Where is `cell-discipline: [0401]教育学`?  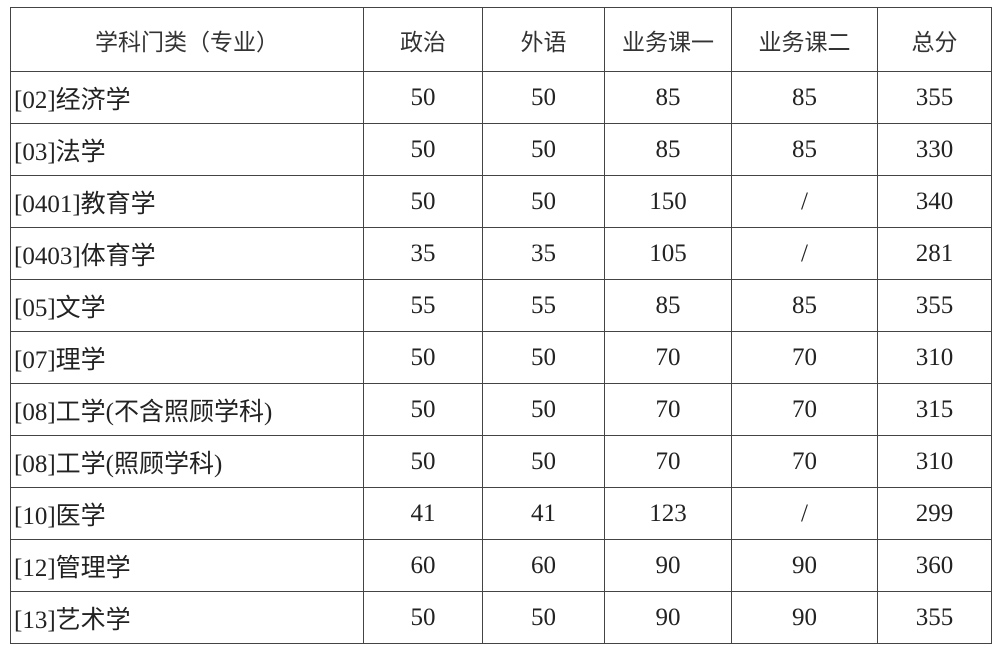 cell-discipline: [0401]教育学 is located at coordinates (187, 201).